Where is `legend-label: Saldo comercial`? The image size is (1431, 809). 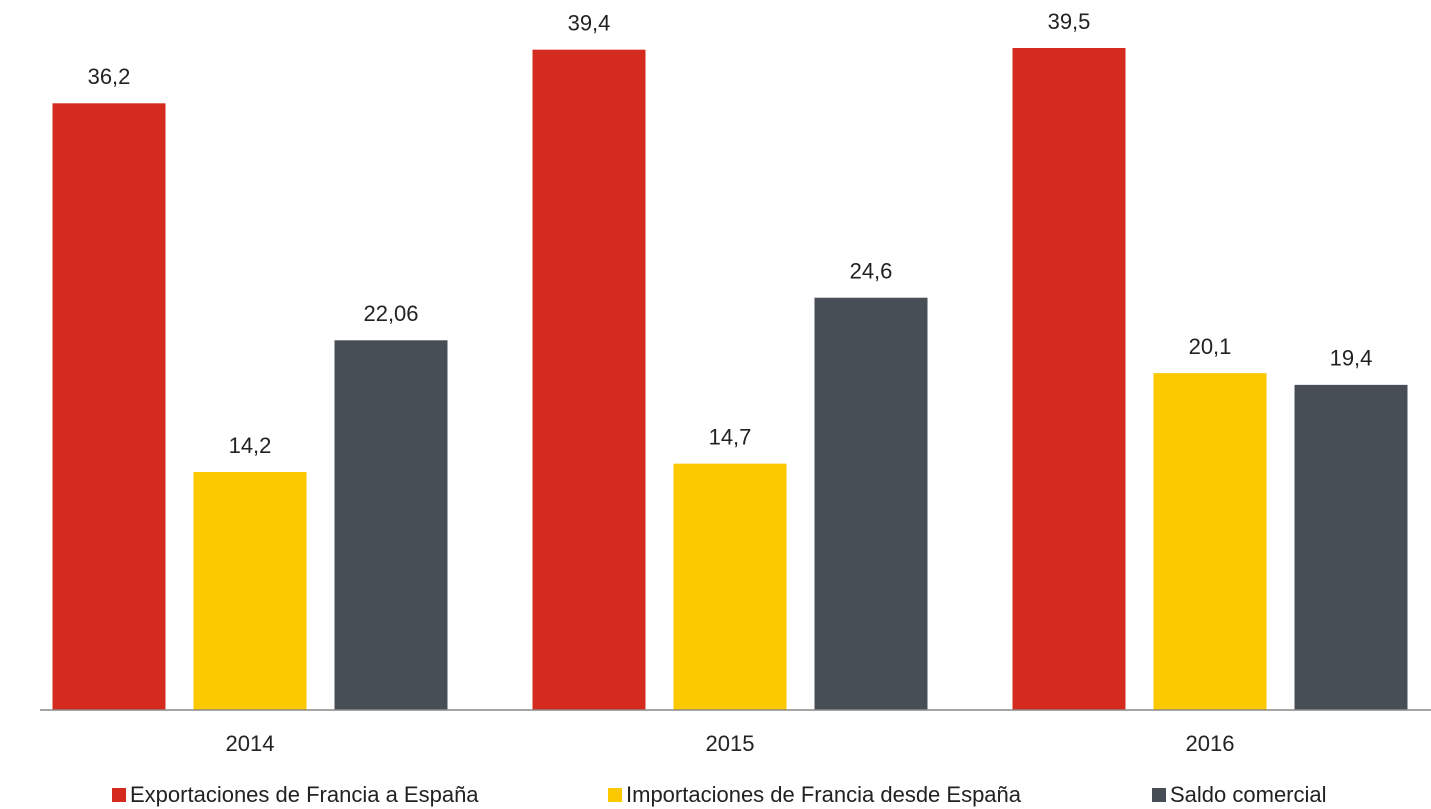
legend-label: Saldo comercial is located at coordinates (1248, 794).